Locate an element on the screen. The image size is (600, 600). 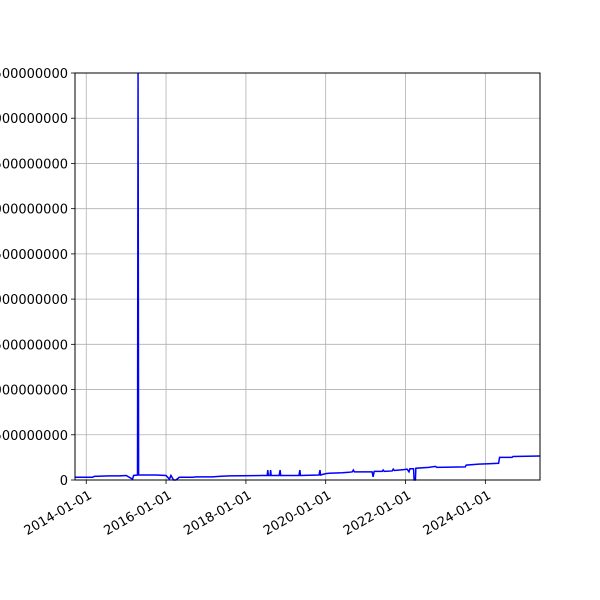
y-tick-label: 2000000000 is located at coordinates (34, 300).